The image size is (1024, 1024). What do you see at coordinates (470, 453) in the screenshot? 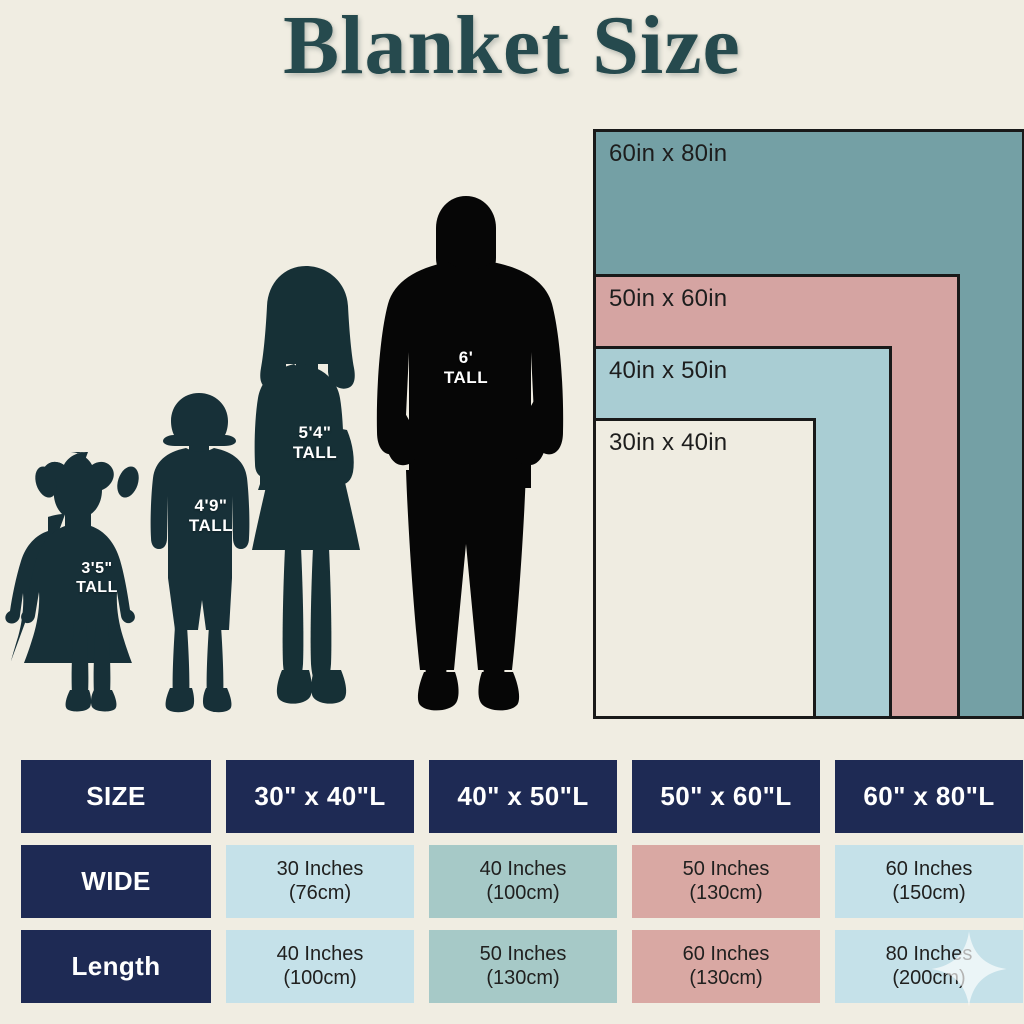
I see `man-silhouette` at bounding box center [470, 453].